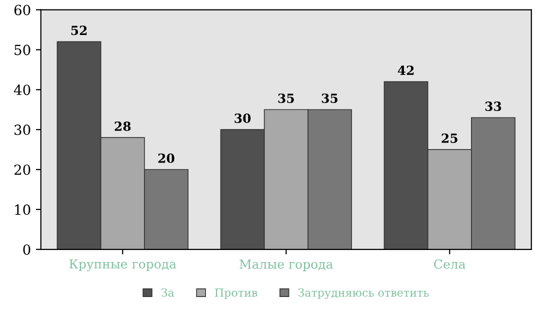 This screenshot has height=326, width=545. I want to click on y-tick-label: 50, so click(22, 50).